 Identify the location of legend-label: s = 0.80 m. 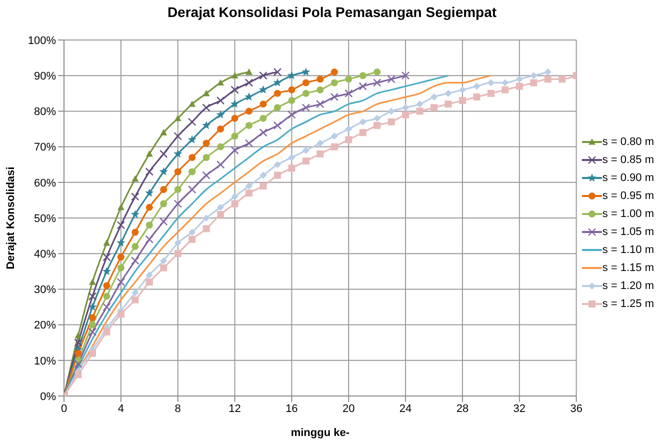
(628, 142).